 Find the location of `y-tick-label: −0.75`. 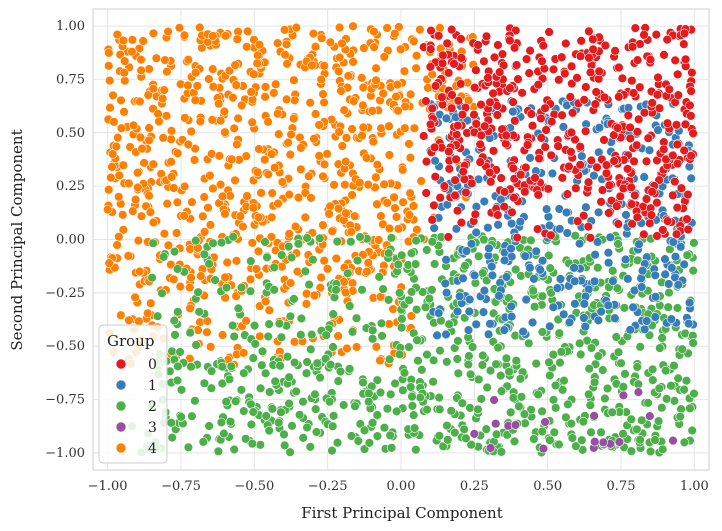

y-tick-label: −0.75 is located at coordinates (65, 400).